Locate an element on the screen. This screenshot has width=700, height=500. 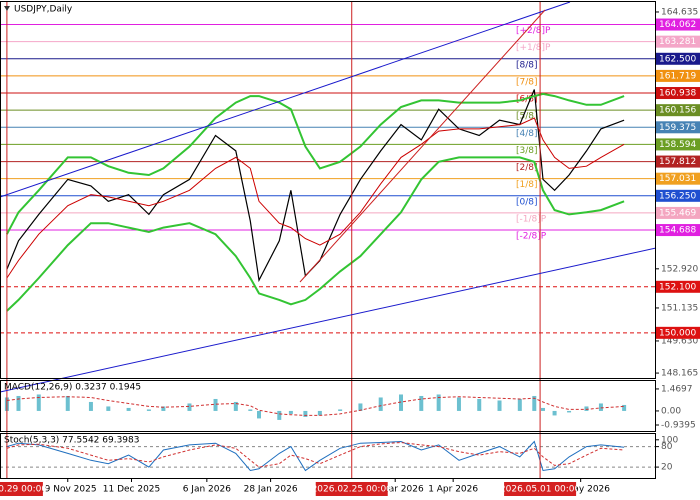
level-price: 152.100 is located at coordinates (677, 287).